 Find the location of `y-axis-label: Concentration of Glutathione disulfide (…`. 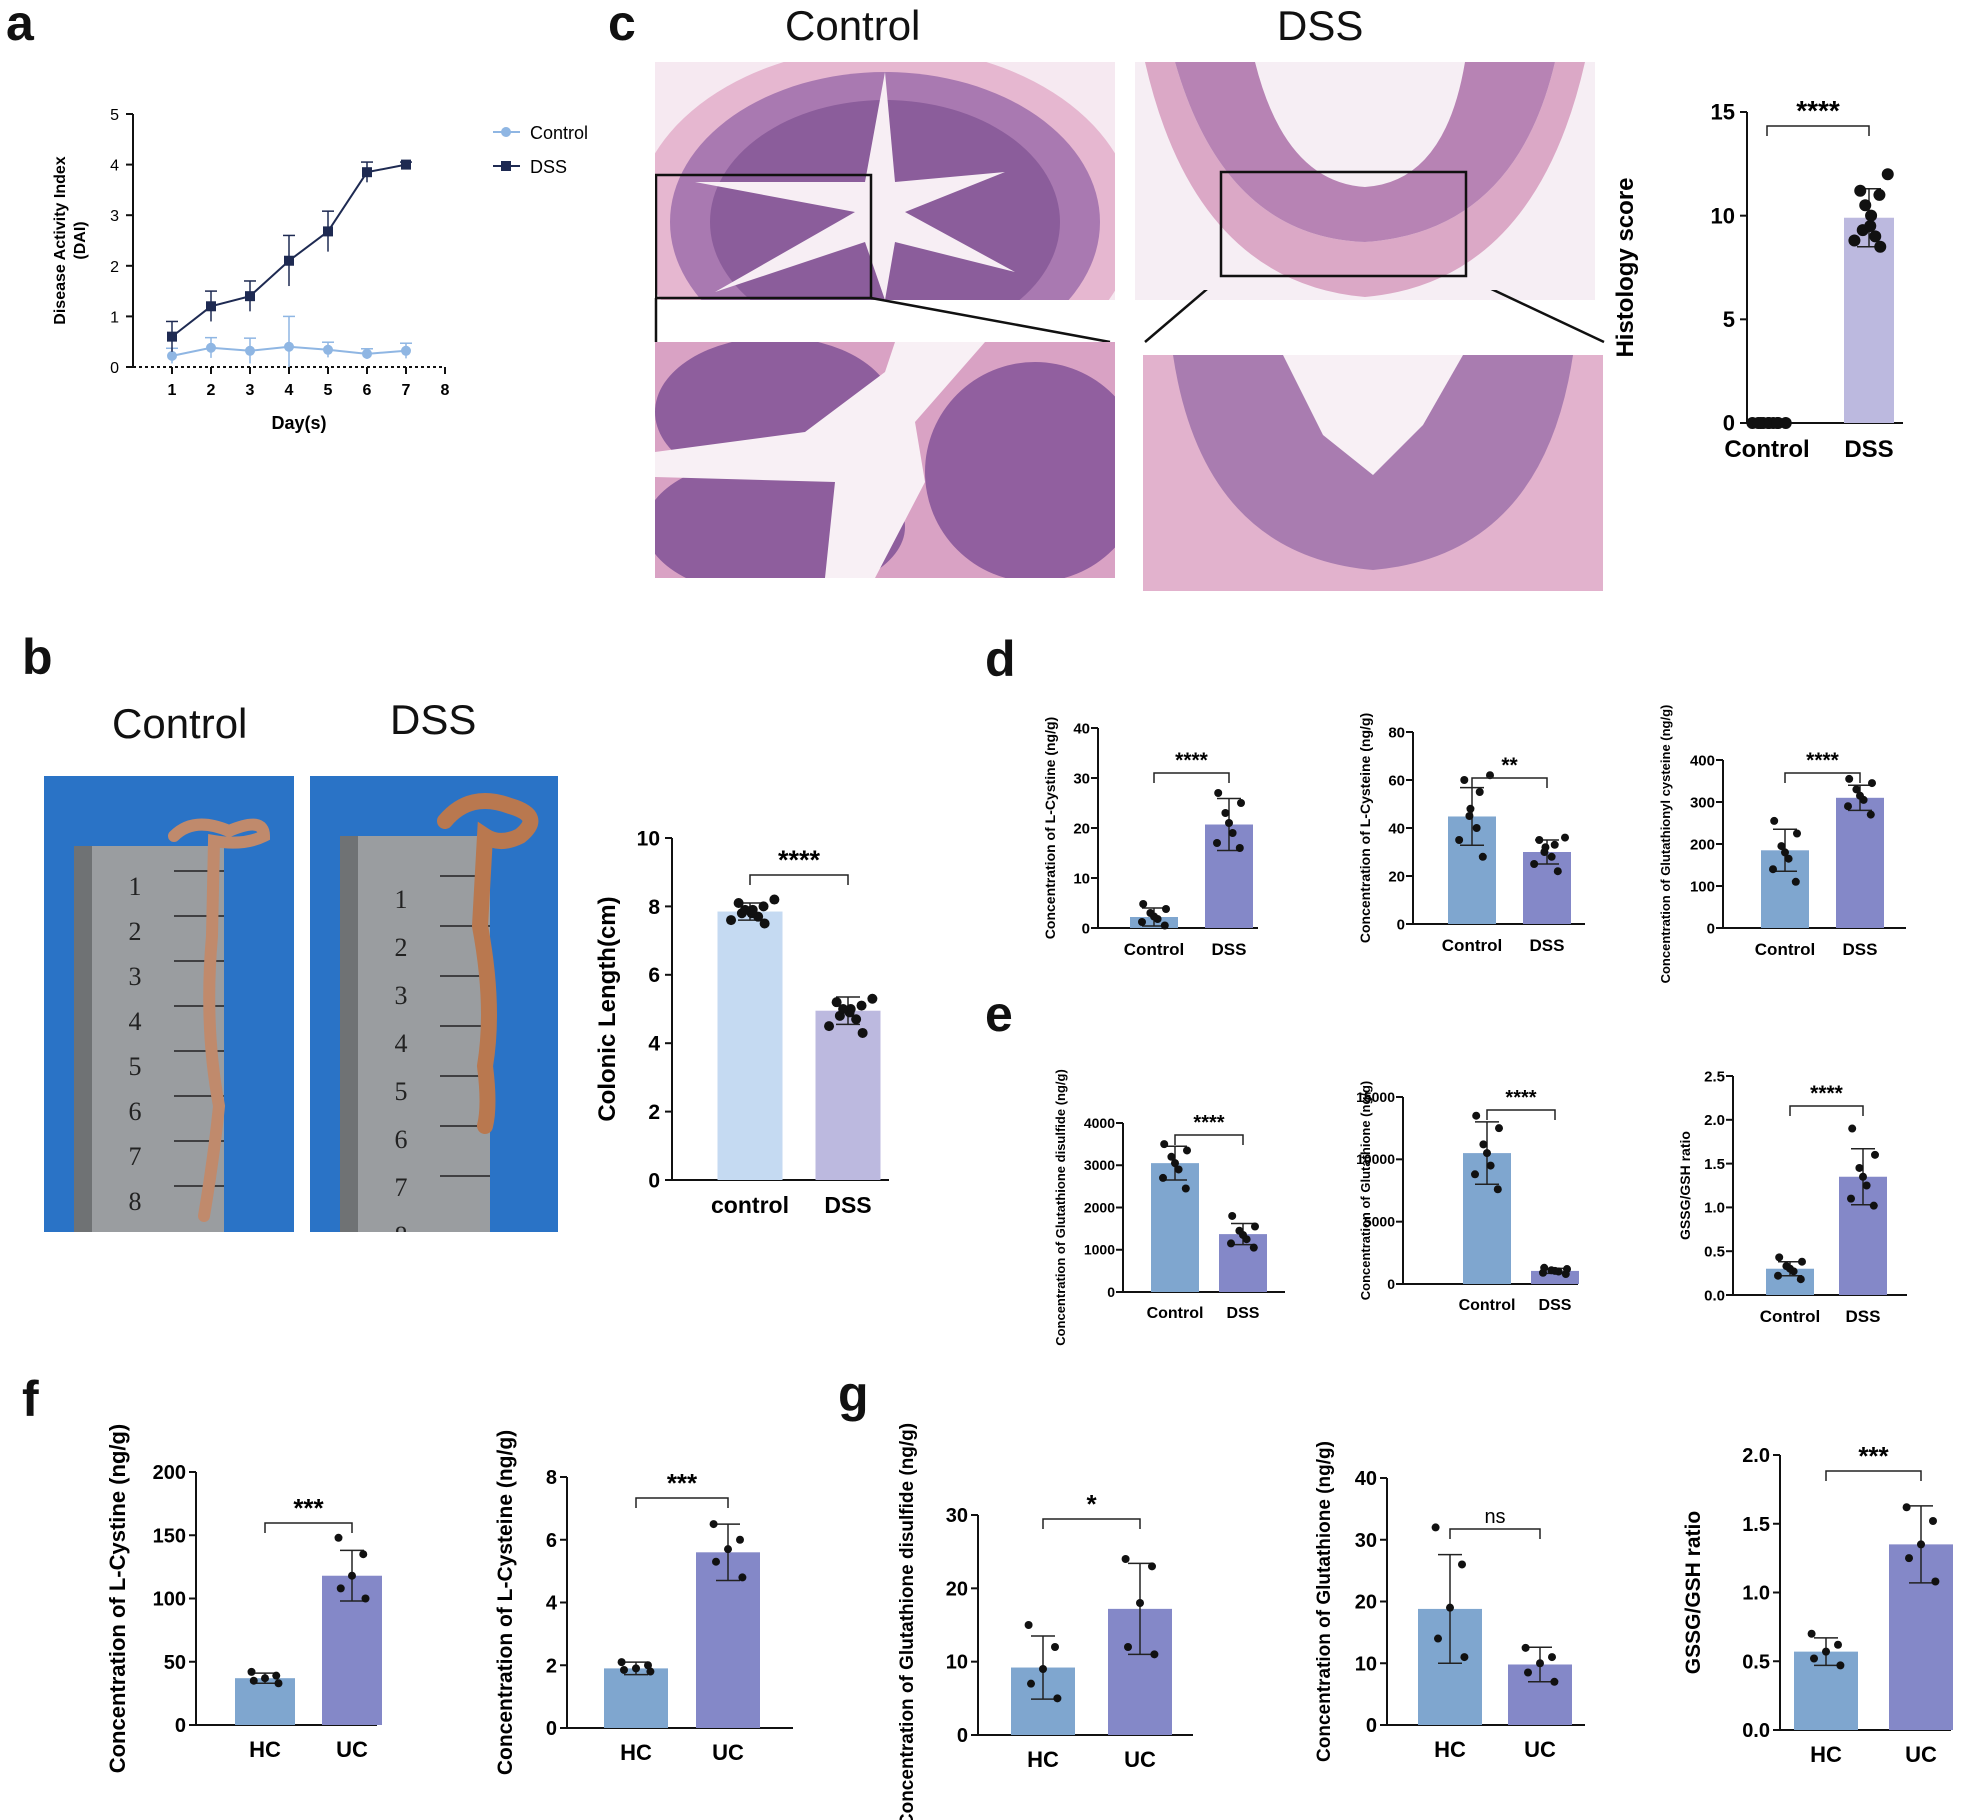

y-axis-label: Concentration of Glutathione disulfide (… is located at coordinates (1060, 1207).